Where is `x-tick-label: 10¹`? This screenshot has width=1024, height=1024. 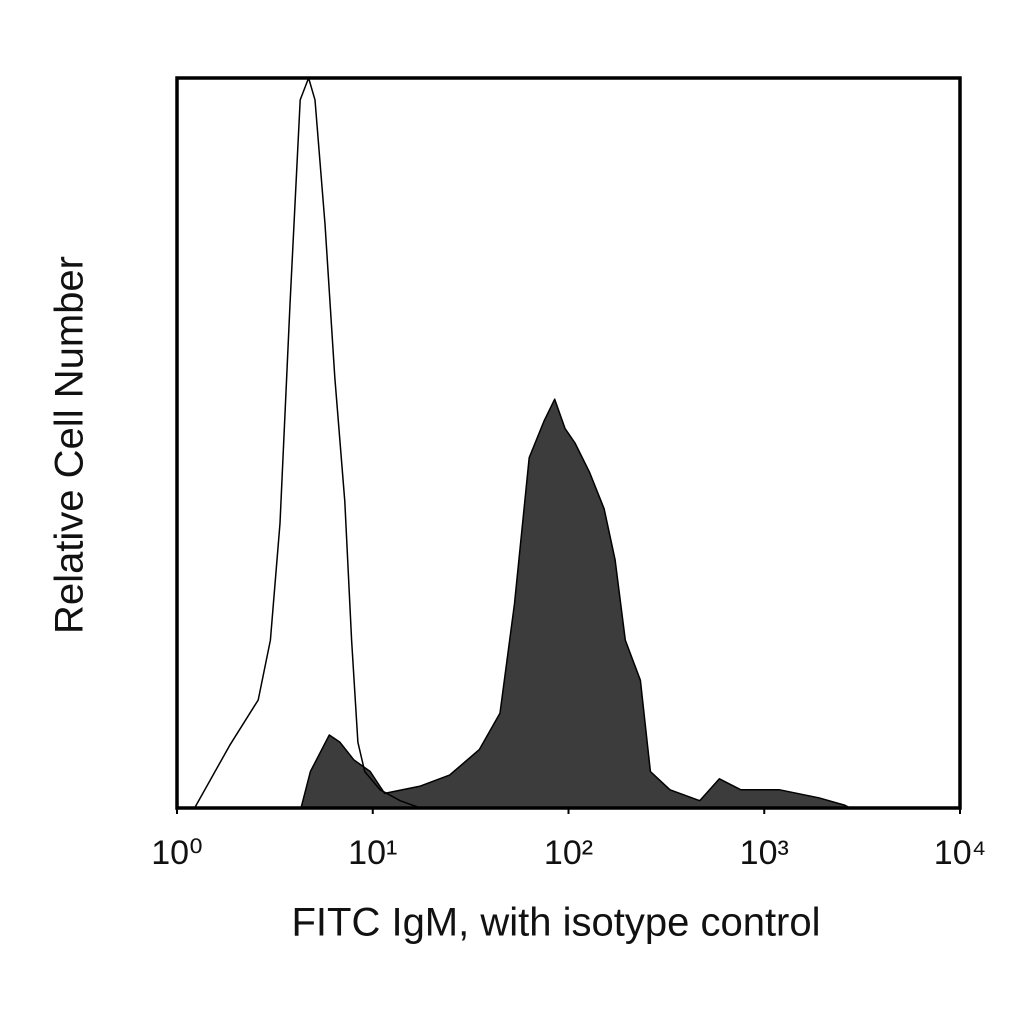
x-tick-label: 10¹ is located at coordinates (372, 853).